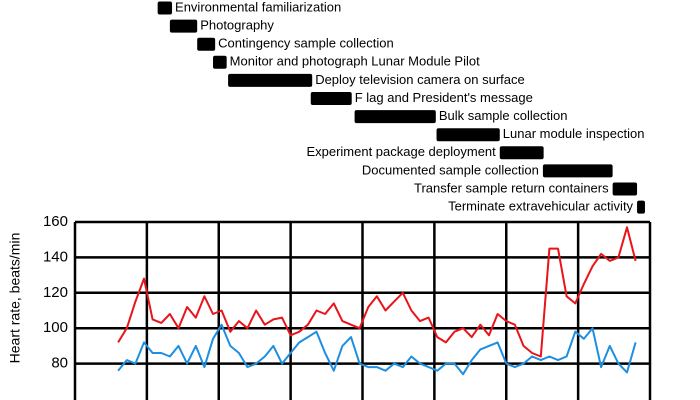 The width and height of the screenshot is (700, 400). Describe the element at coordinates (55, 256) in the screenshot. I see `y-tick-label: 140` at that location.